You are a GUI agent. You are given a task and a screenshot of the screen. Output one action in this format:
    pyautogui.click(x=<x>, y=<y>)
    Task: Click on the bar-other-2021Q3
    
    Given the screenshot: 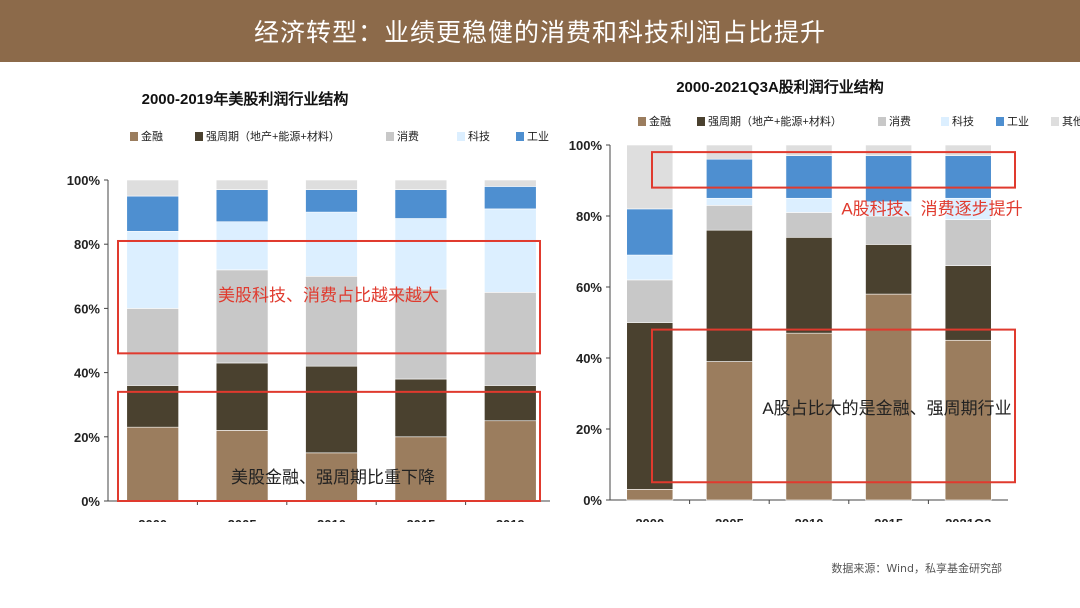 What is the action you would take?
    pyautogui.click(x=968, y=150)
    